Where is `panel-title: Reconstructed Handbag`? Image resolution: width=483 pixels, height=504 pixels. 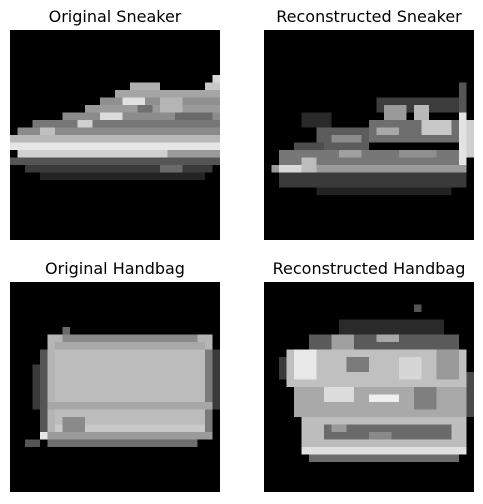 panel-title: Reconstructed Handbag is located at coordinates (369, 268).